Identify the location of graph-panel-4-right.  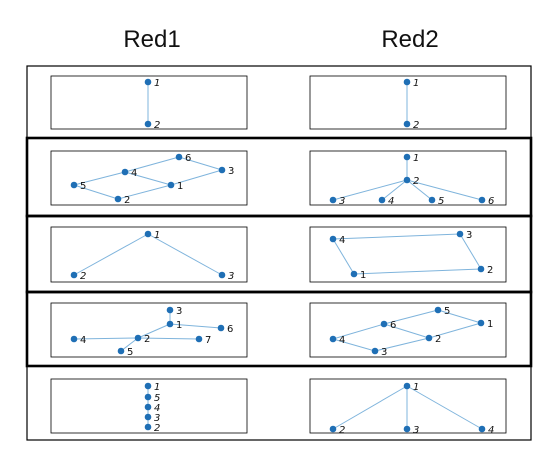
(408, 330).